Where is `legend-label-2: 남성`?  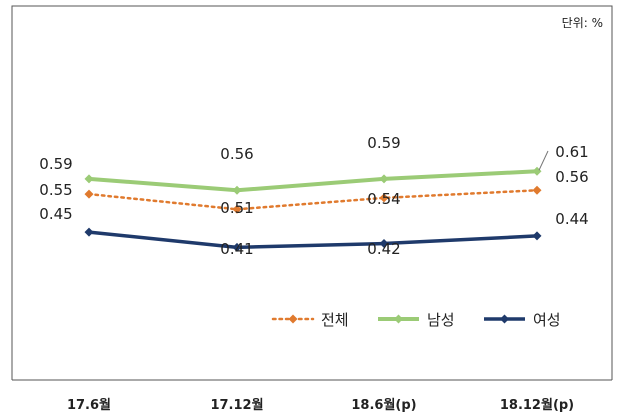
legend-label-2: 남성 is located at coordinates (441, 320).